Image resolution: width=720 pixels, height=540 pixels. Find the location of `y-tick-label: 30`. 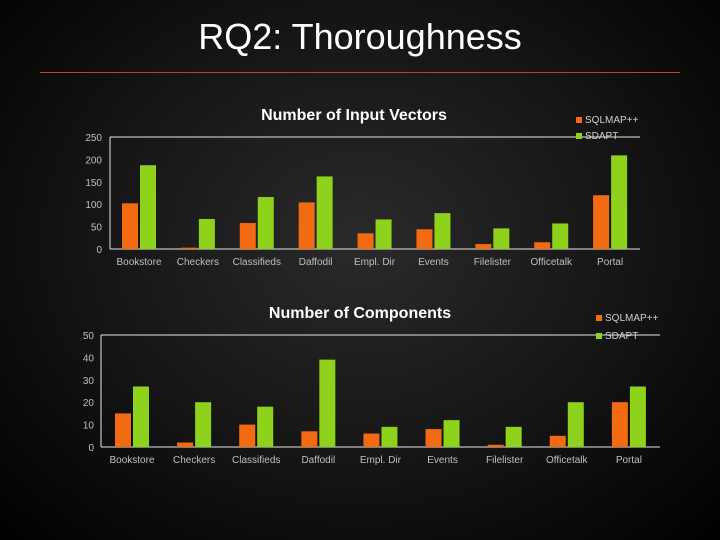

y-tick-label: 30 is located at coordinates (89, 381).